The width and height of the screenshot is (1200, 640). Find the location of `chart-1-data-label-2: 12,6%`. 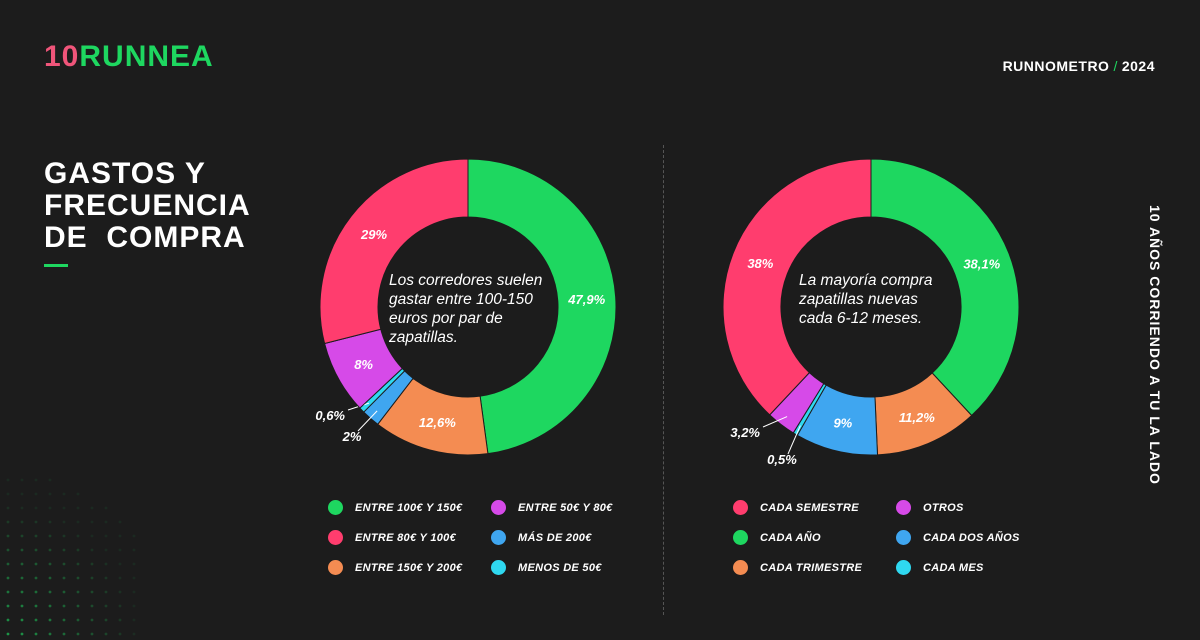

chart-1-data-label-2: 12,6% is located at coordinates (437, 422).